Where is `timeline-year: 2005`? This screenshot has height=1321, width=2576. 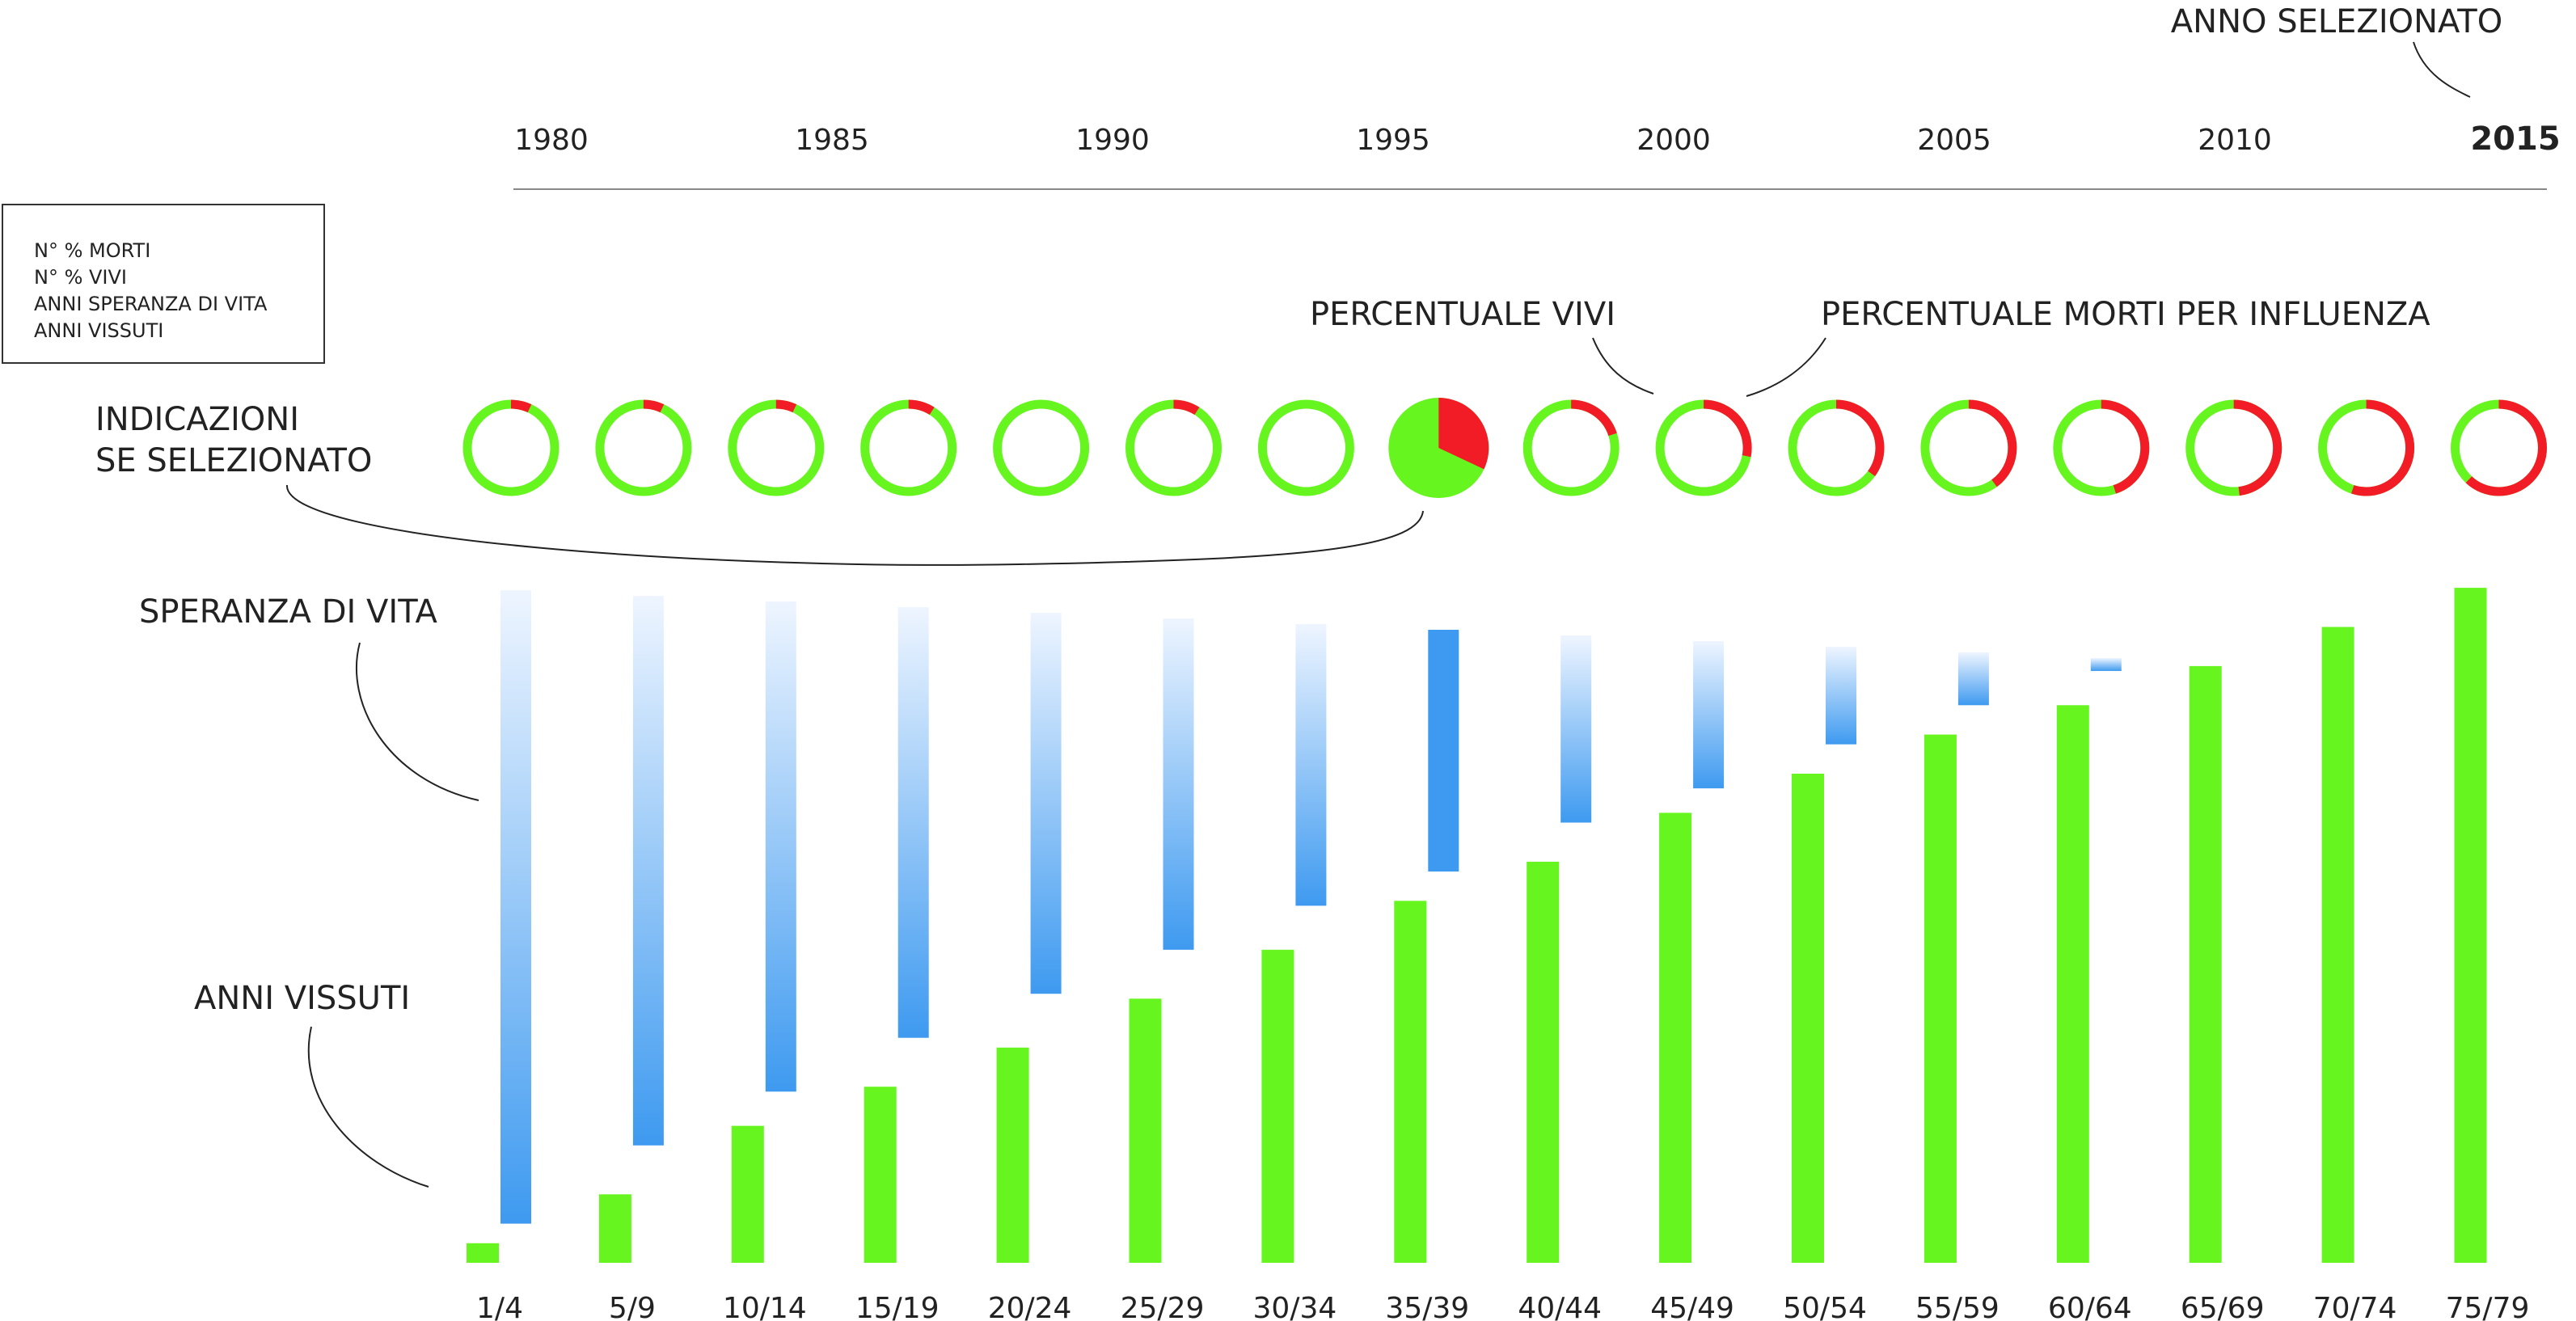
timeline-year: 2005 is located at coordinates (1954, 140).